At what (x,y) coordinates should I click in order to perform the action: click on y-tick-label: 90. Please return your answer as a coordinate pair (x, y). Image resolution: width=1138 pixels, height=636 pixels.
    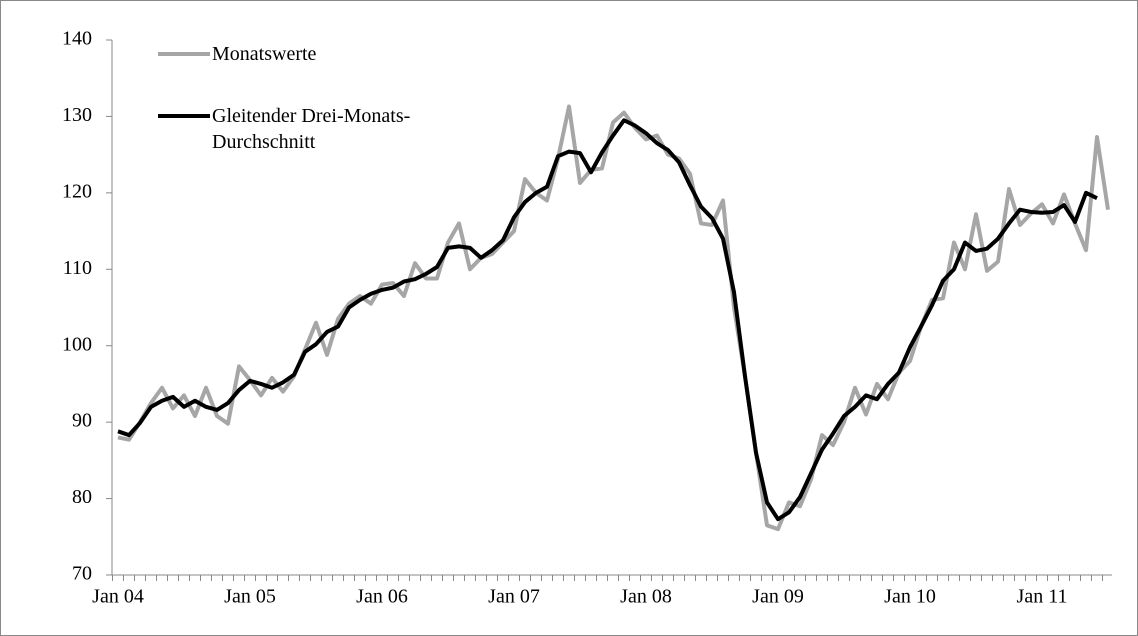
    Looking at the image, I should click on (82, 421).